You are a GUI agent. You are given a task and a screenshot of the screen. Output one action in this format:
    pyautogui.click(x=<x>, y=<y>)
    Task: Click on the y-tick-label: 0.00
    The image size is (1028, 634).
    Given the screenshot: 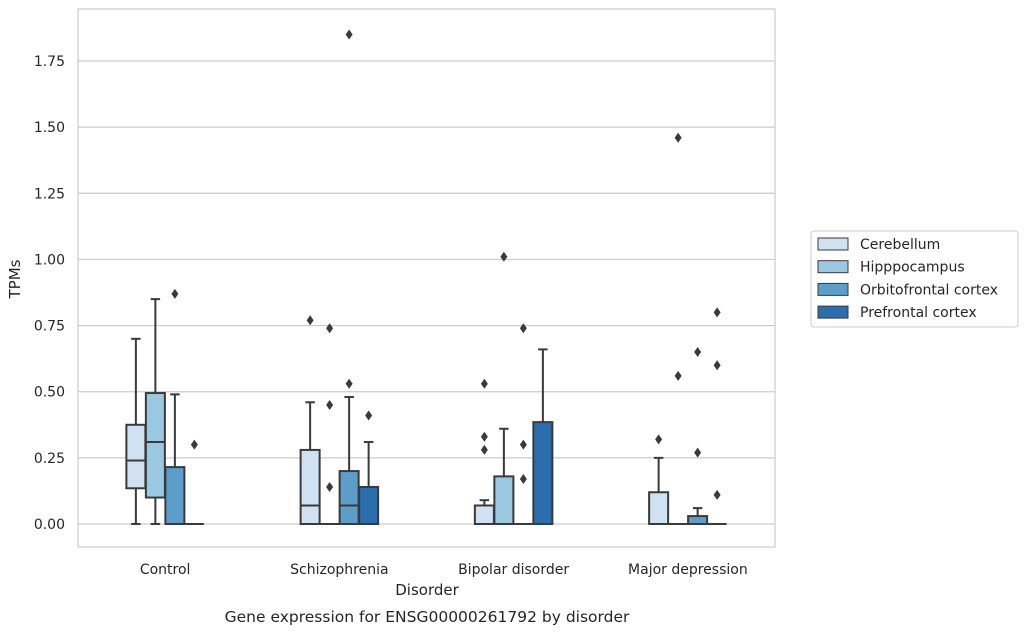 What is the action you would take?
    pyautogui.click(x=49, y=525)
    